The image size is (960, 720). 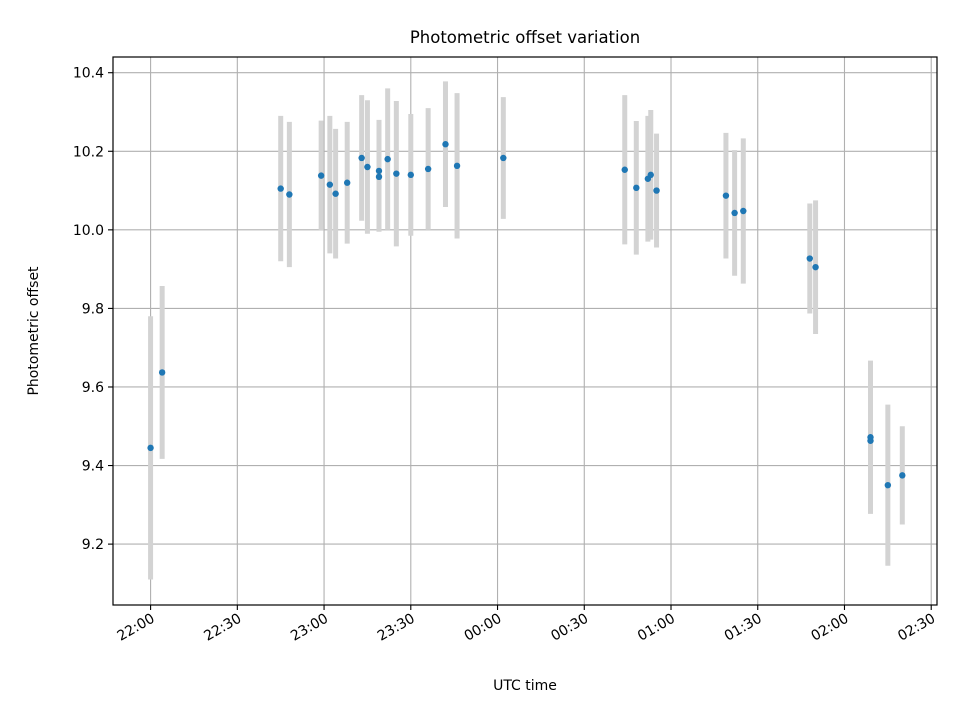 What do you see at coordinates (88, 231) in the screenshot?
I see `y-tick-label: 10.0` at bounding box center [88, 231].